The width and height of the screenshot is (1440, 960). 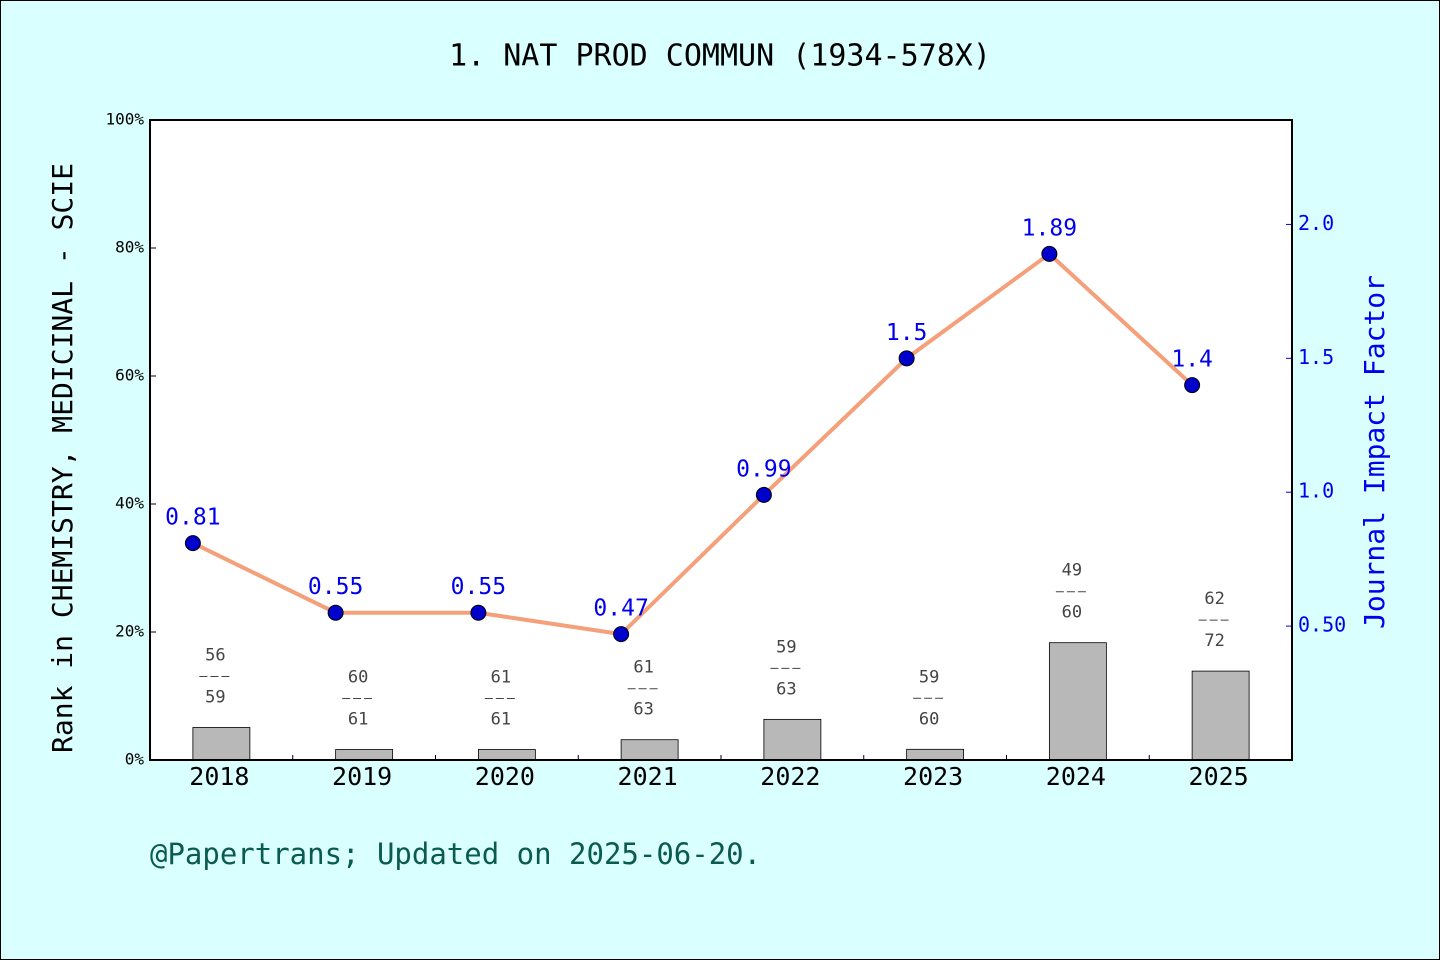 What do you see at coordinates (505, 776) in the screenshot?
I see `x-tick-label: 2020` at bounding box center [505, 776].